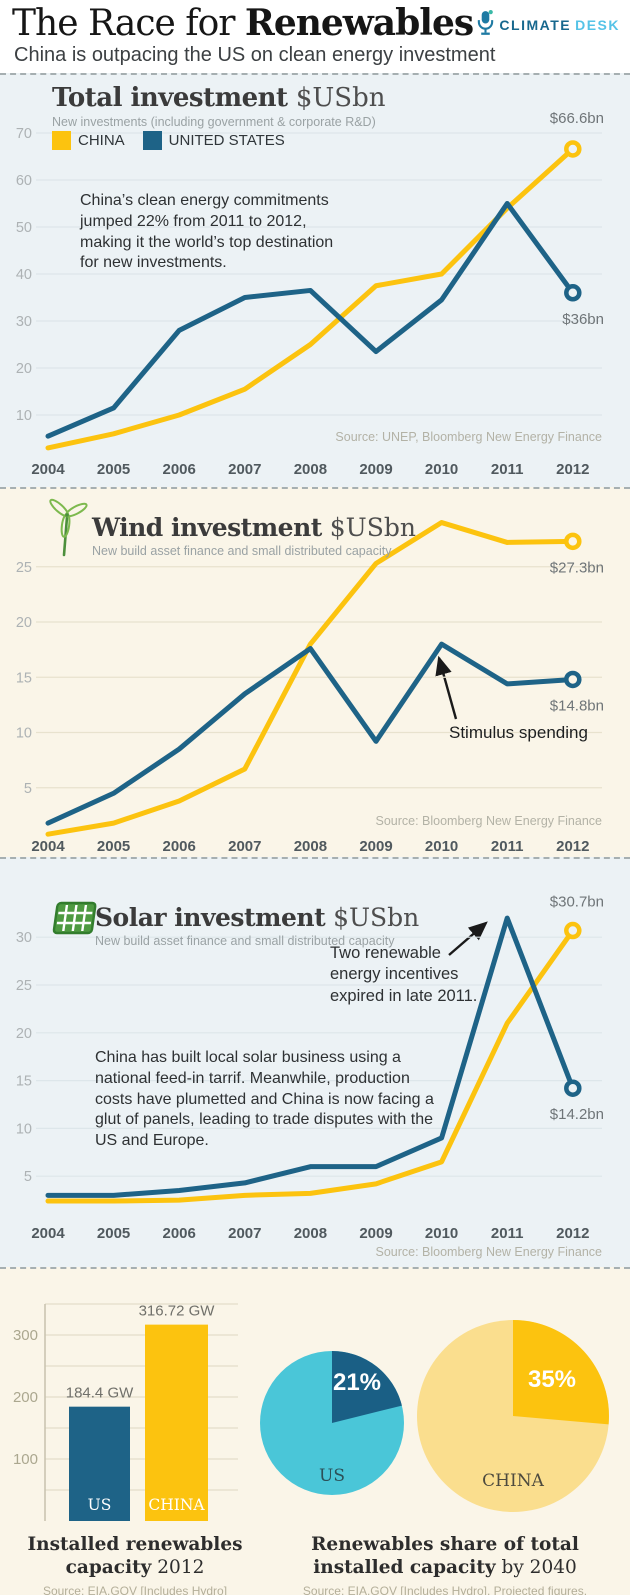 This screenshot has width=630, height=1595. What do you see at coordinates (24, 938) in the screenshot?
I see `y-axis-tick-label: 30` at bounding box center [24, 938].